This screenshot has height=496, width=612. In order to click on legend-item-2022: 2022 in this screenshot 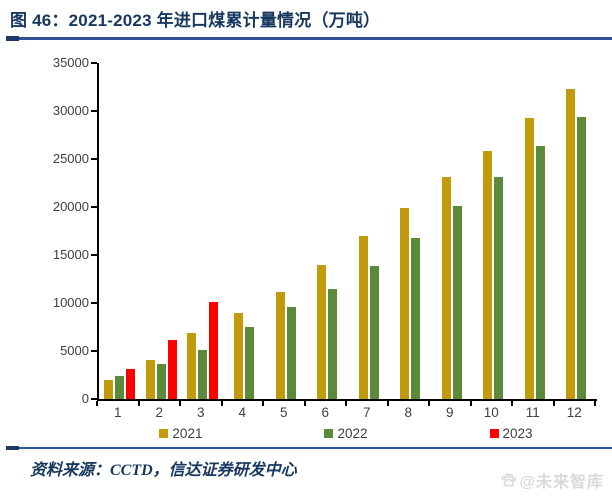, I will do `click(346, 433)`.